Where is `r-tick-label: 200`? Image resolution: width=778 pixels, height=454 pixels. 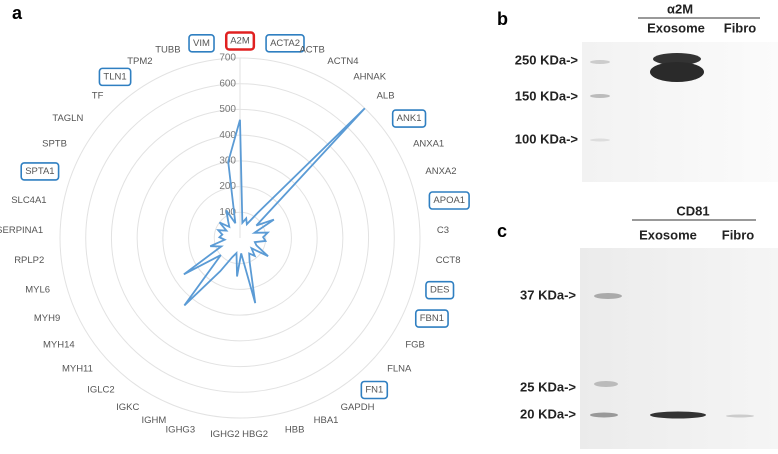
r-tick-label: 200 is located at coordinates (227, 186).